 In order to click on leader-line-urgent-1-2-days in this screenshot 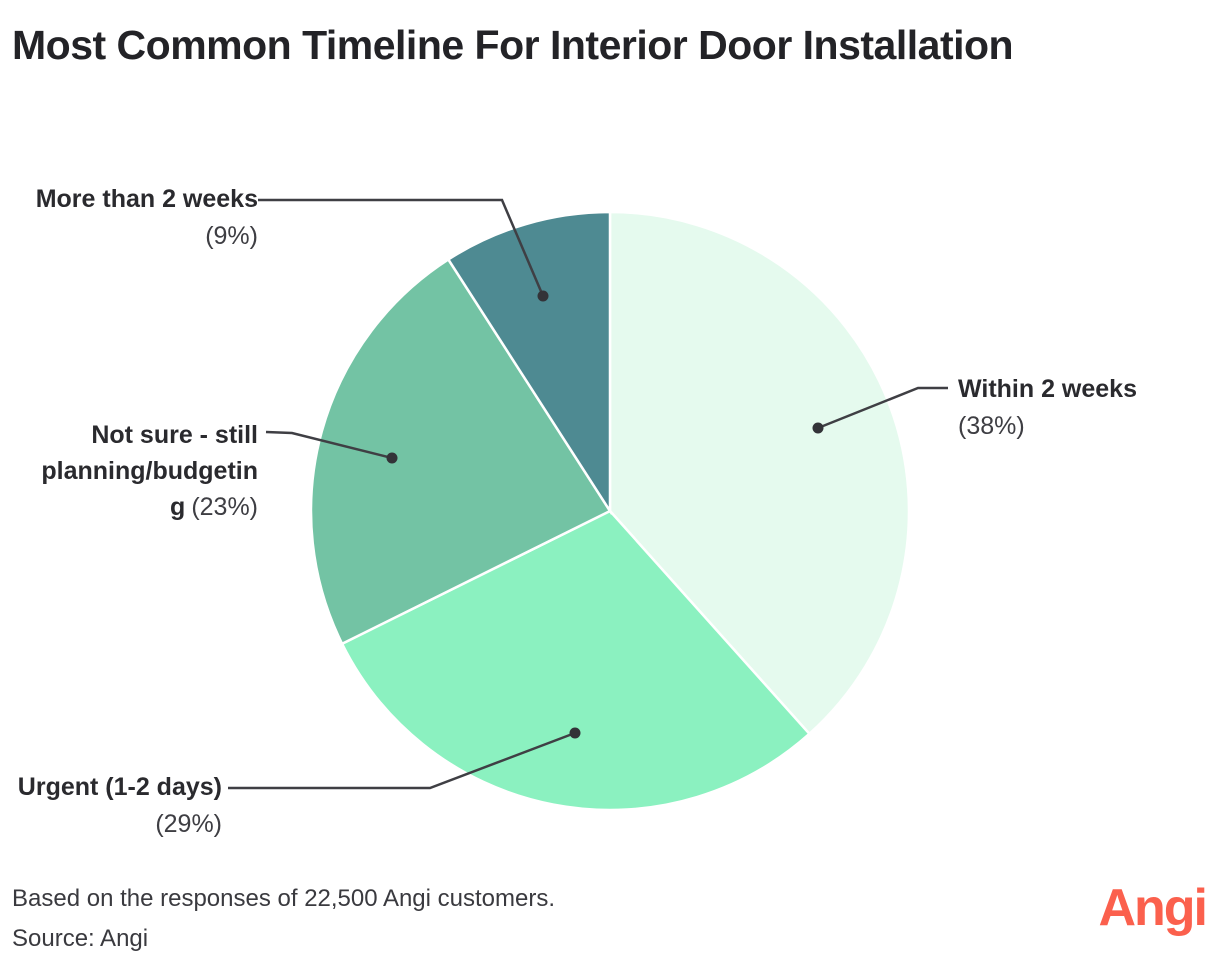, I will do `click(402, 760)`.